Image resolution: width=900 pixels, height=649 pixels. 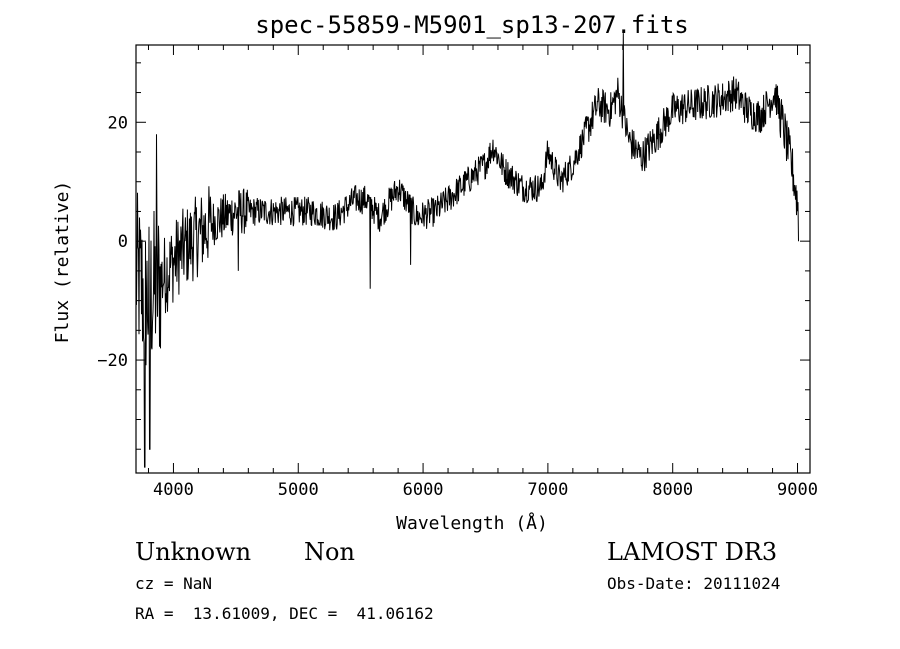 What do you see at coordinates (692, 552) in the screenshot?
I see `survey-label: LAMOST DR3` at bounding box center [692, 552].